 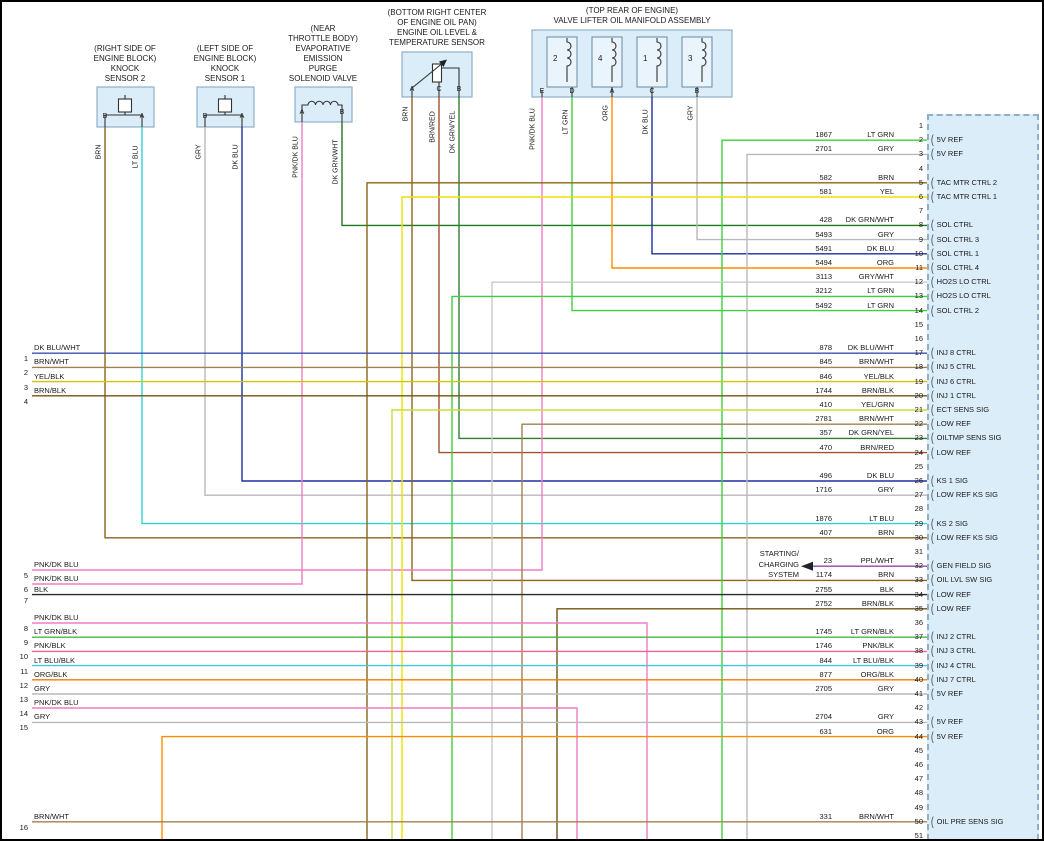 I want to click on connector-pin-number: 11, so click(x=919, y=267).